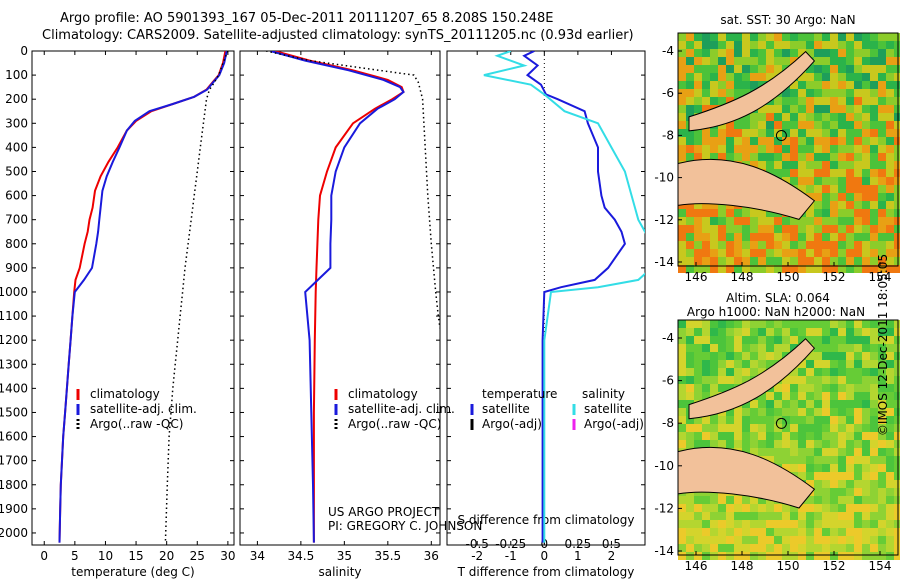  I want to click on legend-label: satellite, so click(608, 409).